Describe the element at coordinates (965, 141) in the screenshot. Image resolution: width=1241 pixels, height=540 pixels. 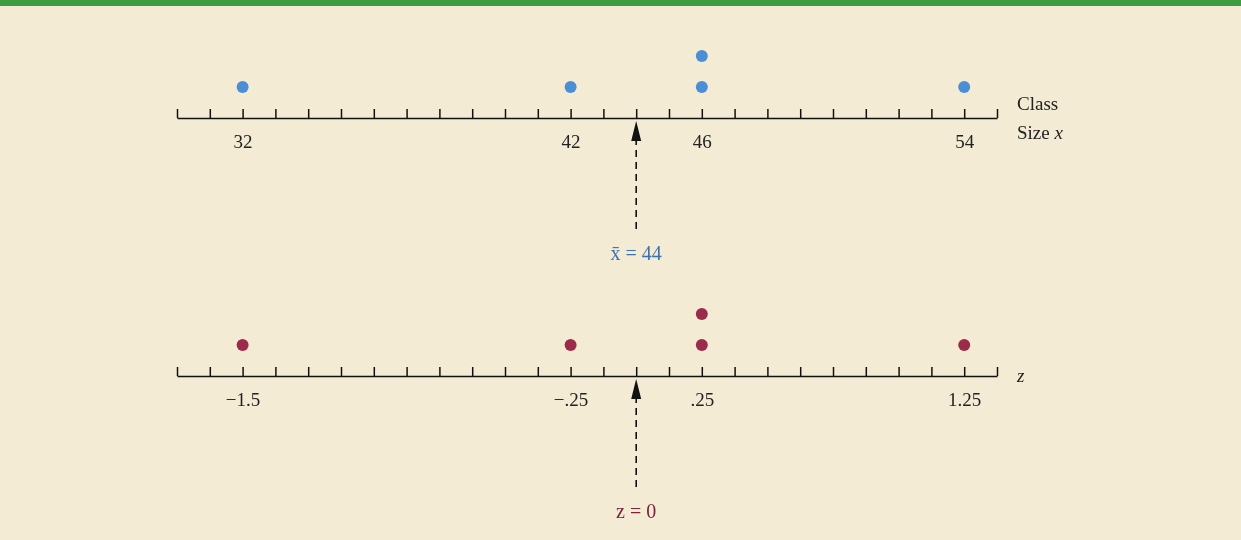
I see `x-tick-label: 54` at that location.